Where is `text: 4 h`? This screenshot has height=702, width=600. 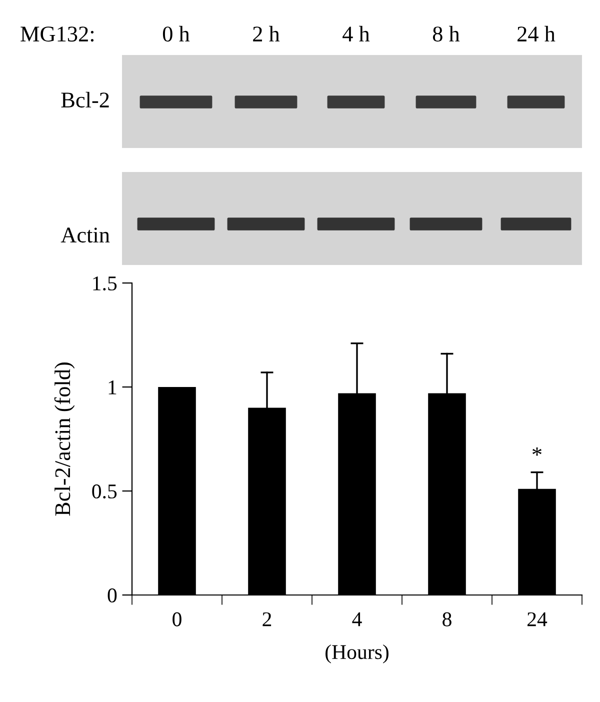 text: 4 h is located at coordinates (356, 34).